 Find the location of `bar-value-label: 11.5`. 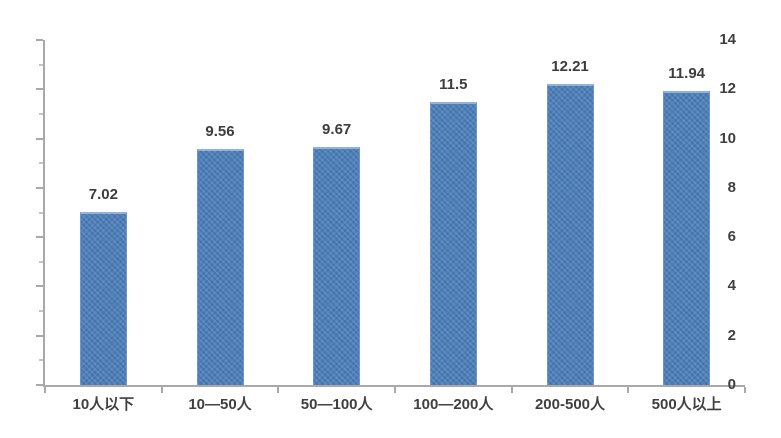

bar-value-label: 11.5 is located at coordinates (453, 84).